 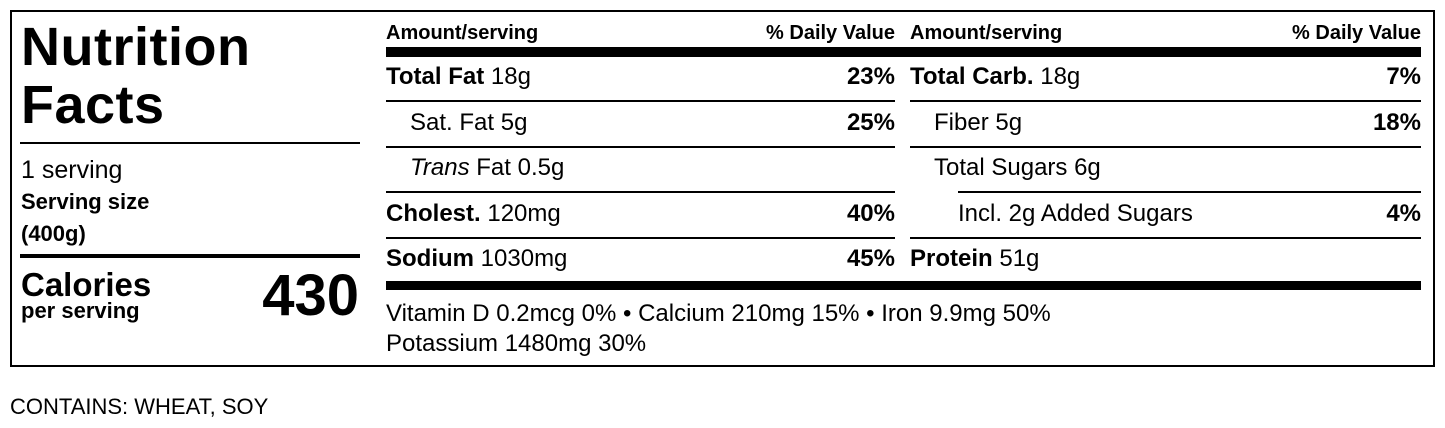 What do you see at coordinates (476, 259) in the screenshot?
I see `nutrient-row: Sodium 1030mg` at bounding box center [476, 259].